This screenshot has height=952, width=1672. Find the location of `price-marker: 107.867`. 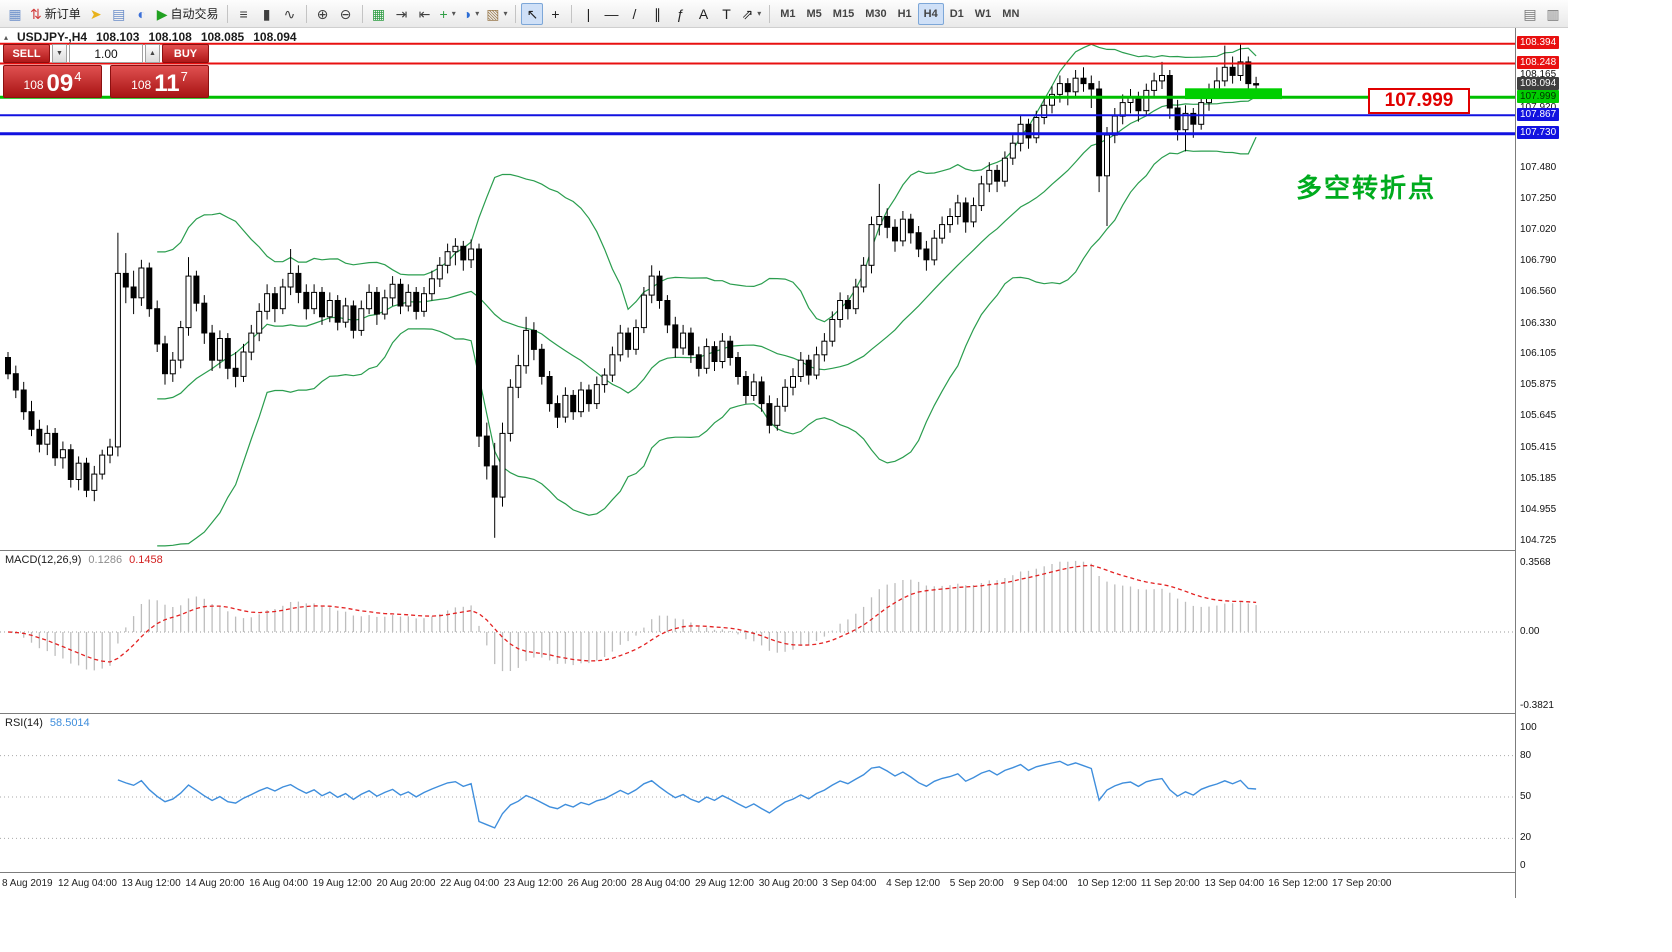

price-marker: 107.867 is located at coordinates (1538, 114).